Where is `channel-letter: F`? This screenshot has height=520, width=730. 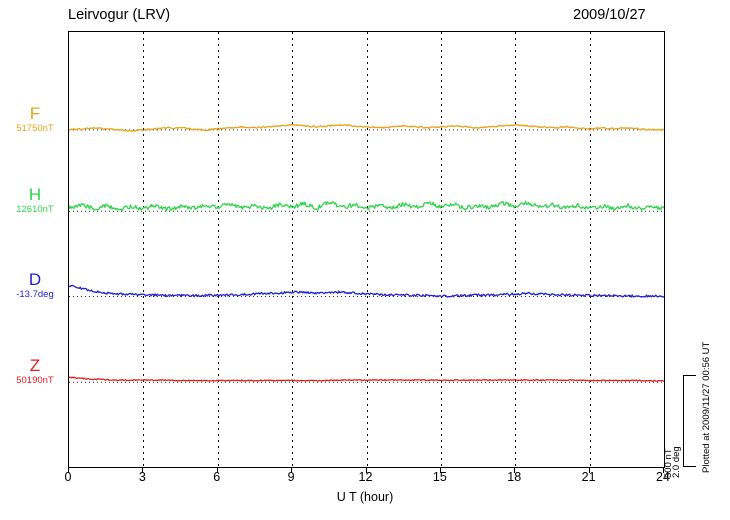
channel-letter: F is located at coordinates (35, 113).